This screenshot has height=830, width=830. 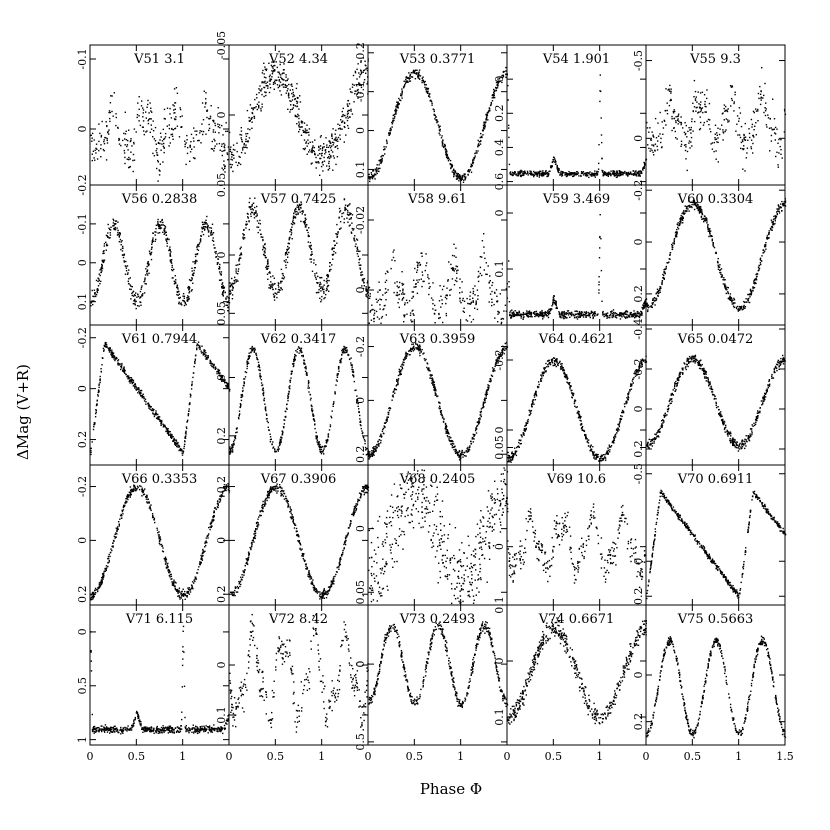 What do you see at coordinates (360, 130) in the screenshot?
I see `y-tick-label: 0` at bounding box center [360, 130].